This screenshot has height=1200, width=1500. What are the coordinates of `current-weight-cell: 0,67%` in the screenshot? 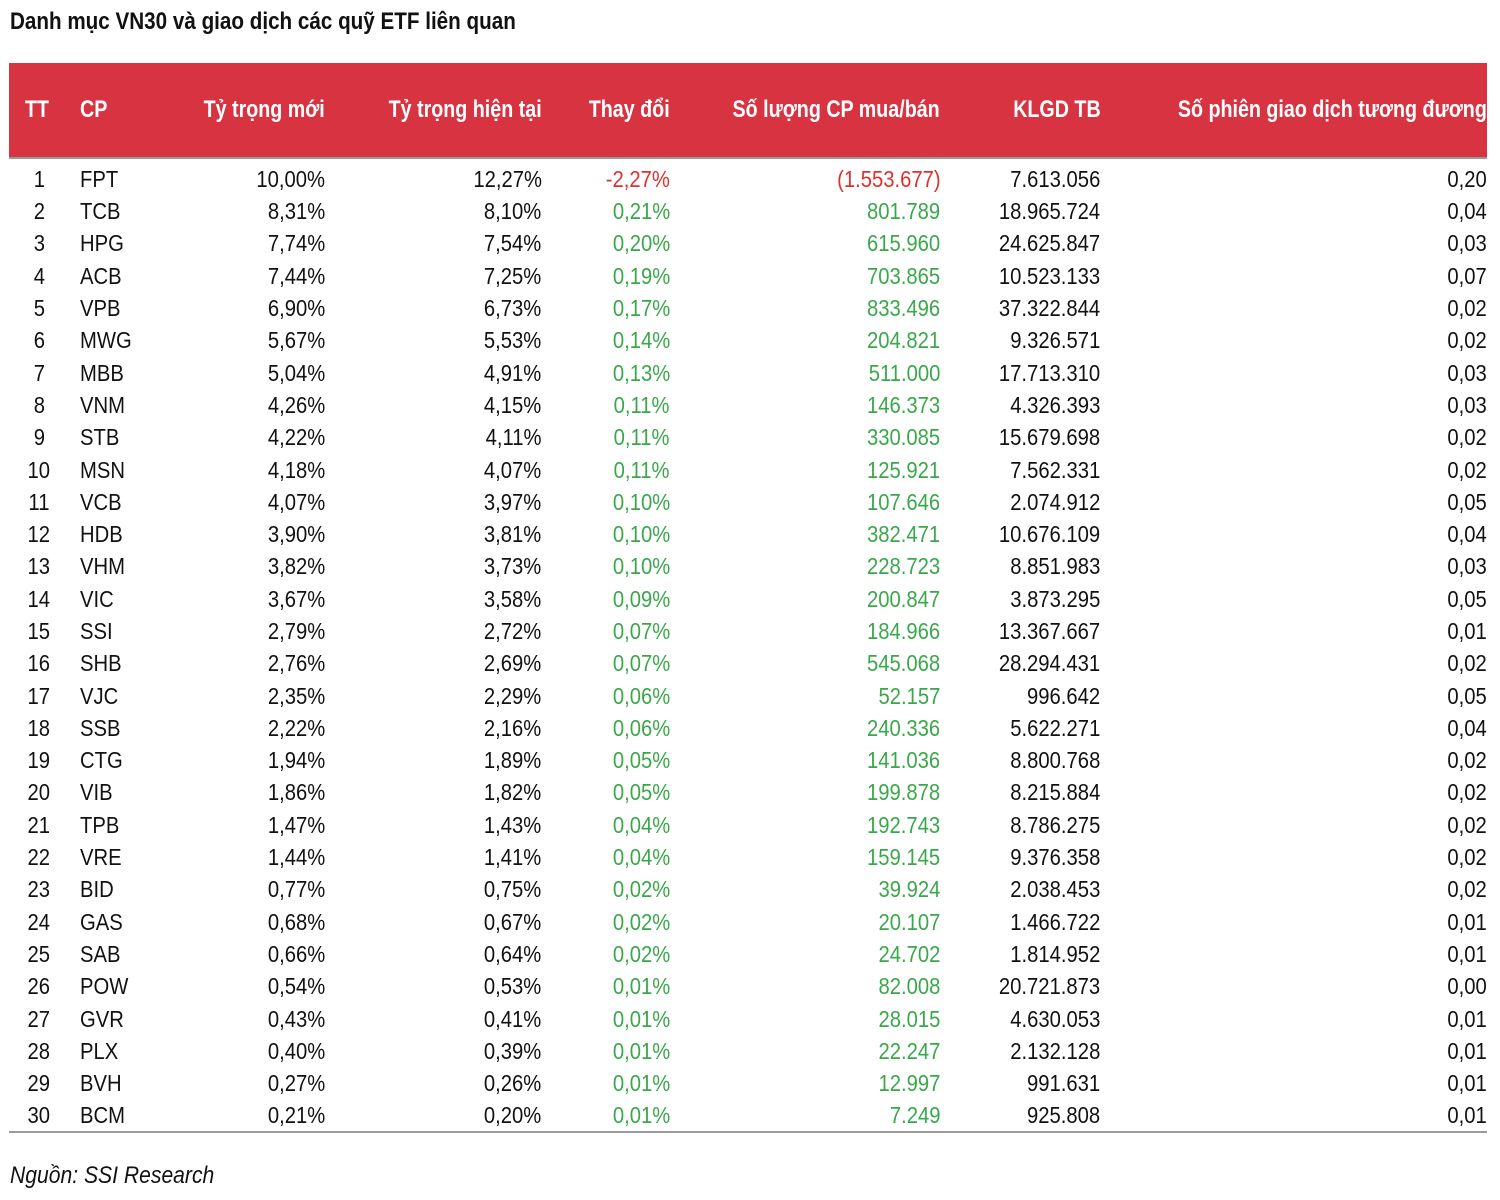 It's located at (513, 921).